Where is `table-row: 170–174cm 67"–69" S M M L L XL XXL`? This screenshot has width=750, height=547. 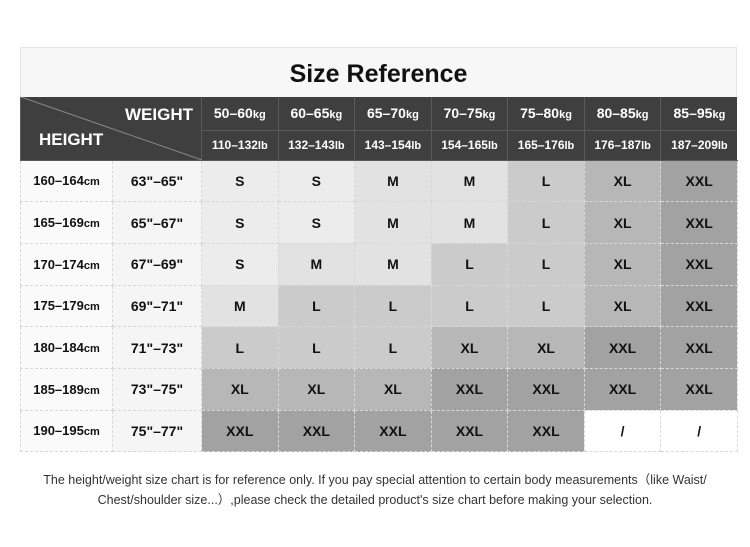
table-row: 170–174cm 67"–69" S M M L L XL XXL is located at coordinates (379, 264).